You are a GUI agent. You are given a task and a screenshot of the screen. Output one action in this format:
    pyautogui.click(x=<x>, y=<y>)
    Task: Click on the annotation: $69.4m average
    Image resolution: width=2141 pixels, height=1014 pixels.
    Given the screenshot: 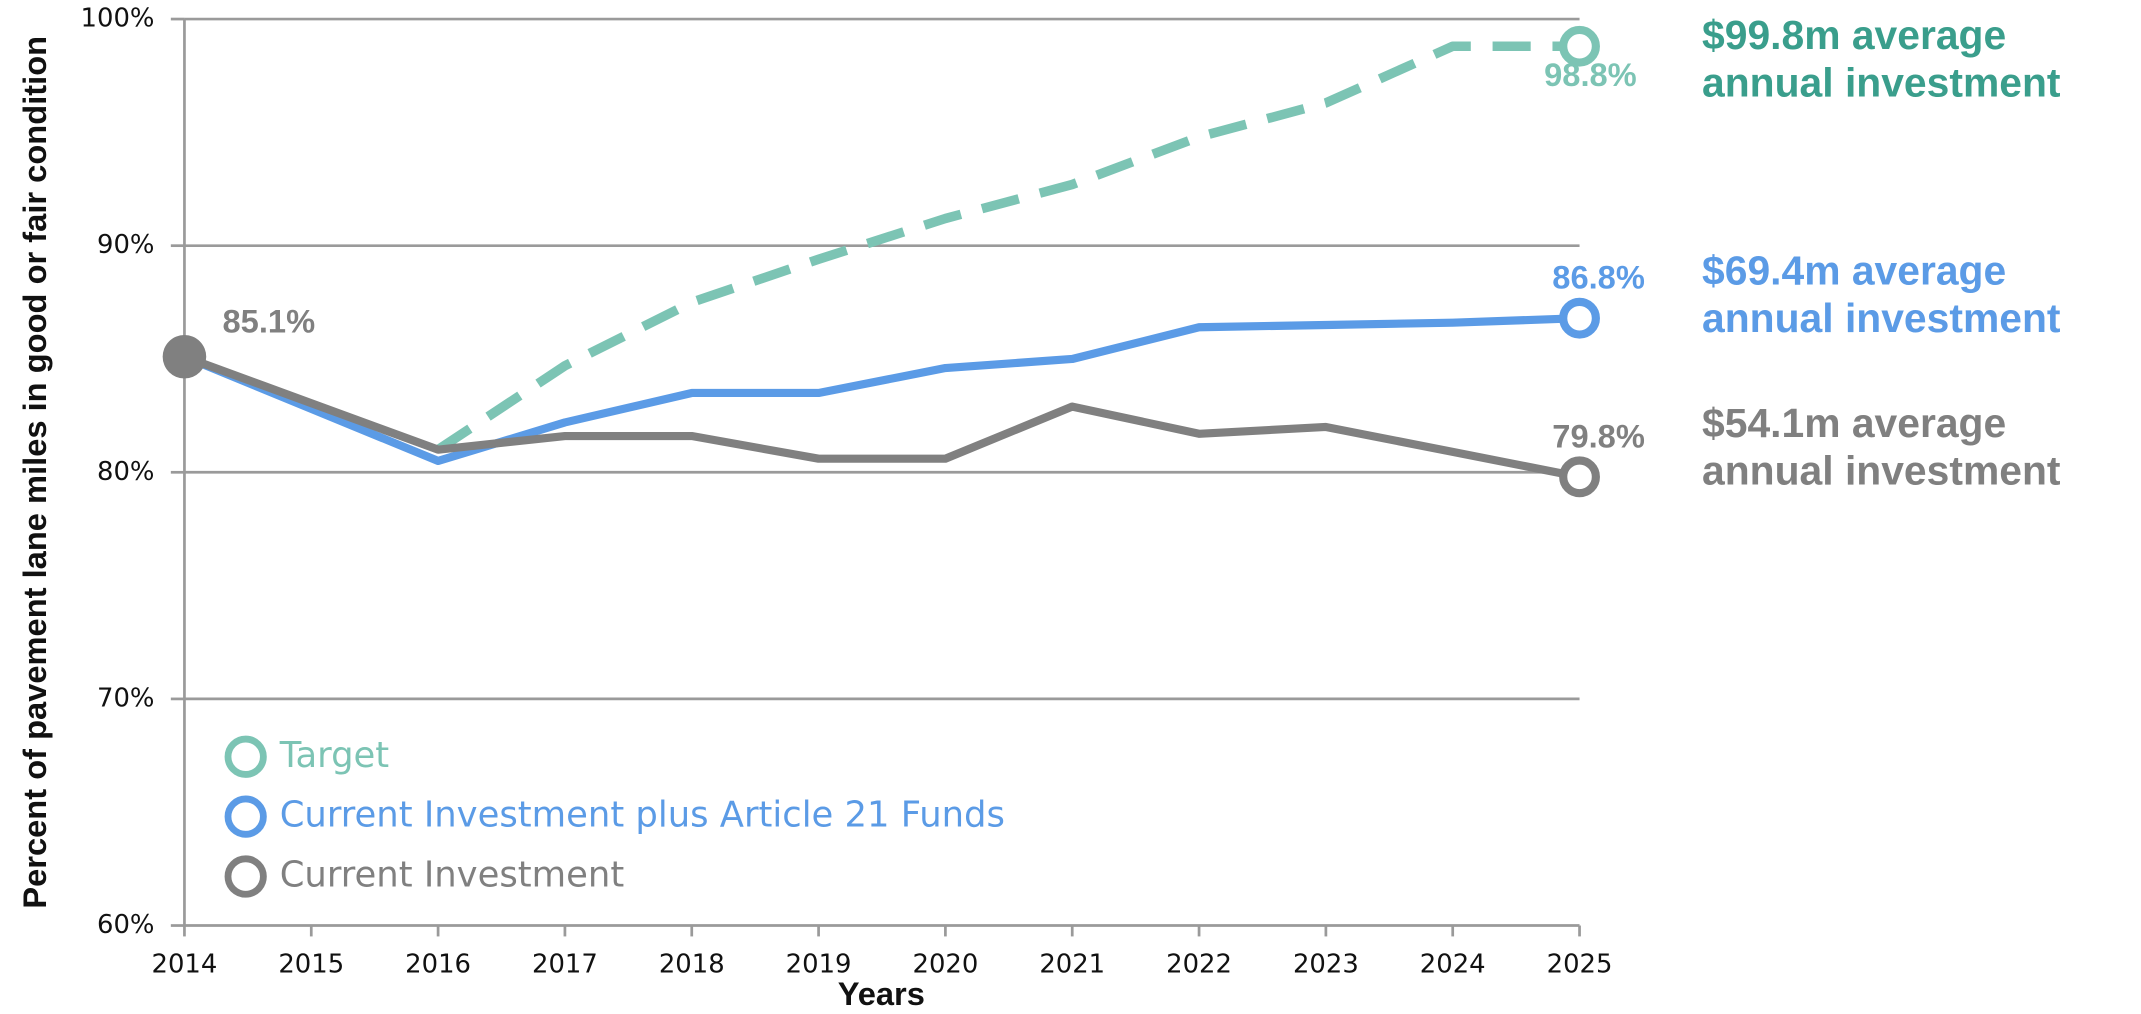 What is the action you would take?
    pyautogui.click(x=1854, y=270)
    